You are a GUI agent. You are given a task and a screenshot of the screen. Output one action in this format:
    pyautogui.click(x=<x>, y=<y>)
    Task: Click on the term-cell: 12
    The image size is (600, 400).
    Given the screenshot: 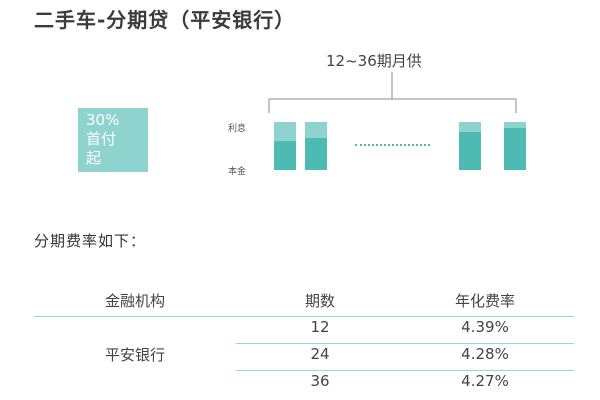 What is the action you would take?
    pyautogui.click(x=320, y=327)
    